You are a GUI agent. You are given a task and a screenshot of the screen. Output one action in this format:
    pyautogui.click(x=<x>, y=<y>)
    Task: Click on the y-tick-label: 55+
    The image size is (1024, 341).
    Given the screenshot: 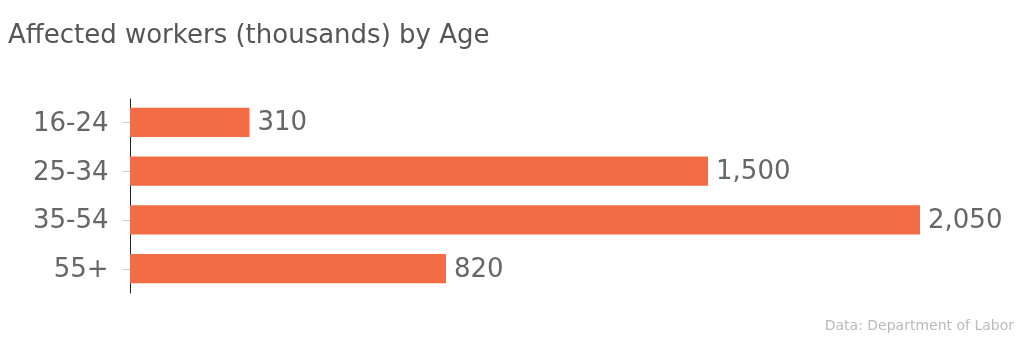 What is the action you would take?
    pyautogui.click(x=81, y=268)
    